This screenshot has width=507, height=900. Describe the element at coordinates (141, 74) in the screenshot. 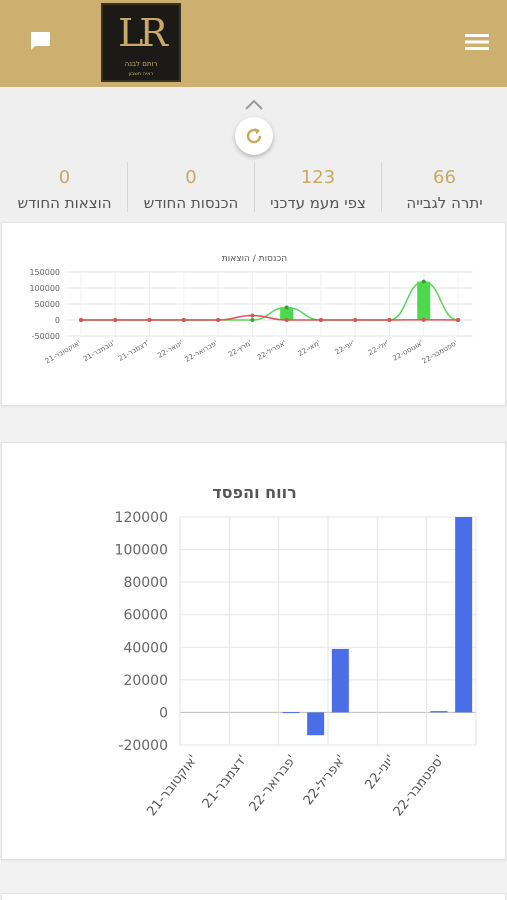

I see `logo-subtitle: ראיה חשבון` at that location.